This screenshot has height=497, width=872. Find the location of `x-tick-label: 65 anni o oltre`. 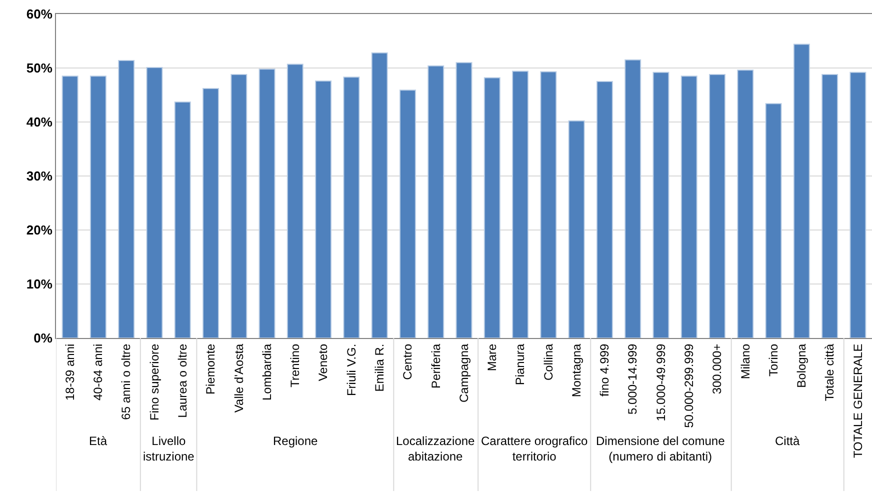

x-tick-label: 65 anni o oltre is located at coordinates (126, 381).